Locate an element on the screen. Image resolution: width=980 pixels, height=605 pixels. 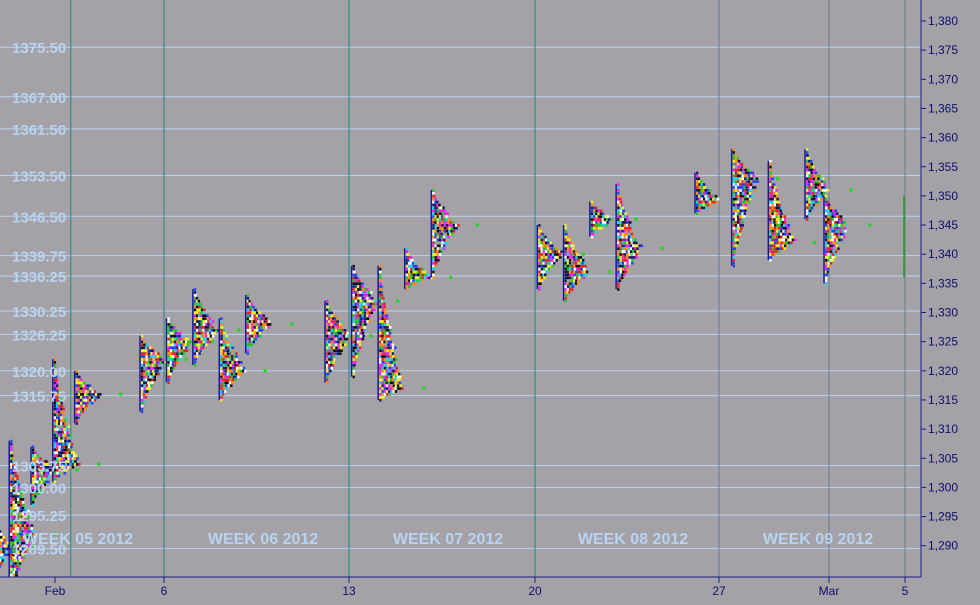
x-tick-label: Feb is located at coordinates (55, 591).